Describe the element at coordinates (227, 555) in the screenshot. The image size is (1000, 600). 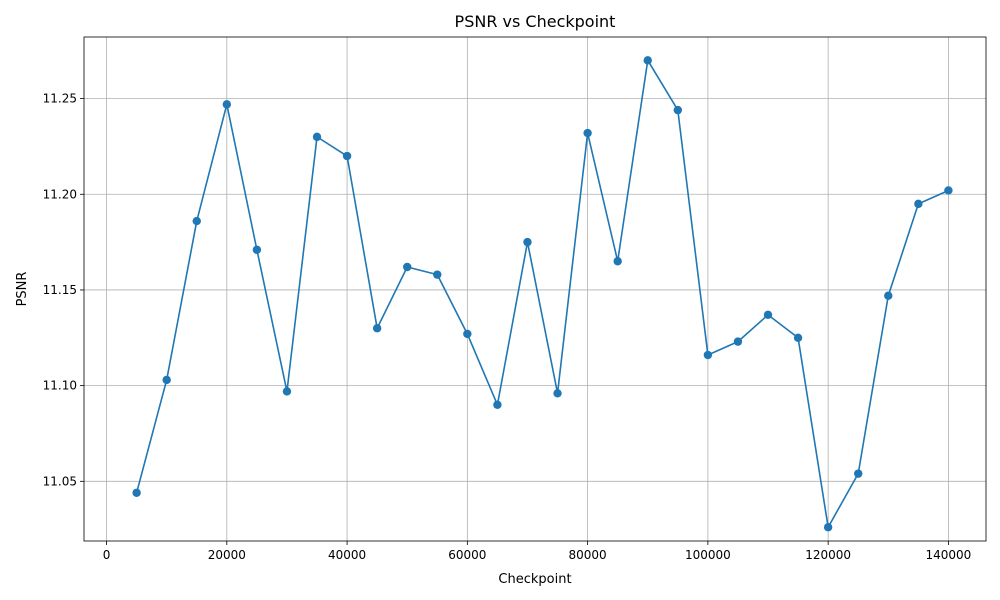
I see `x-tick-label: 20000` at that location.